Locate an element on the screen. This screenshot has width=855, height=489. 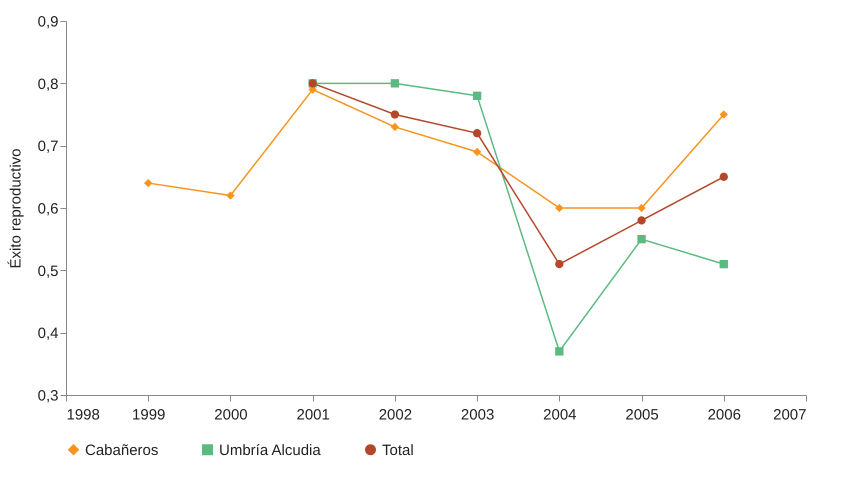
x-tick-label: 2000 is located at coordinates (231, 415).